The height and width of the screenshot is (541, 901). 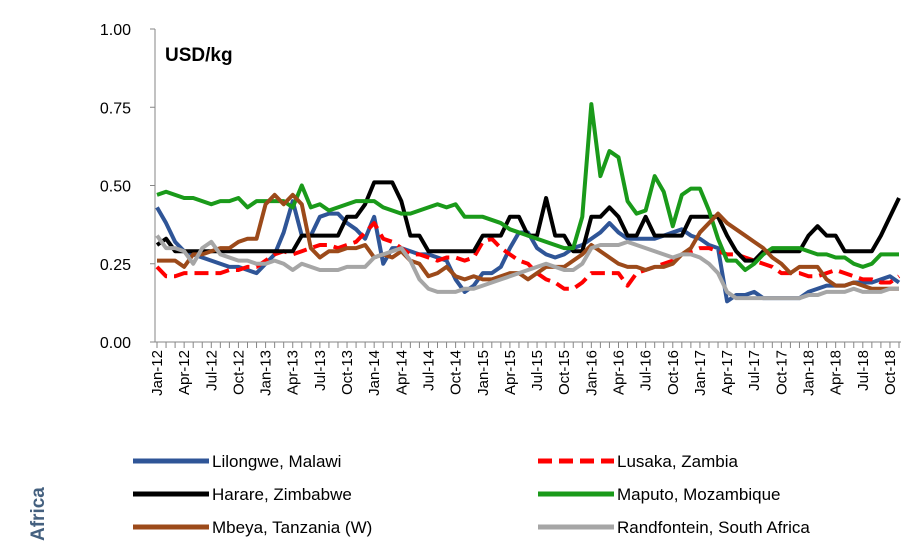 I want to click on x-tick-label: Oct-16, so click(x=673, y=372).